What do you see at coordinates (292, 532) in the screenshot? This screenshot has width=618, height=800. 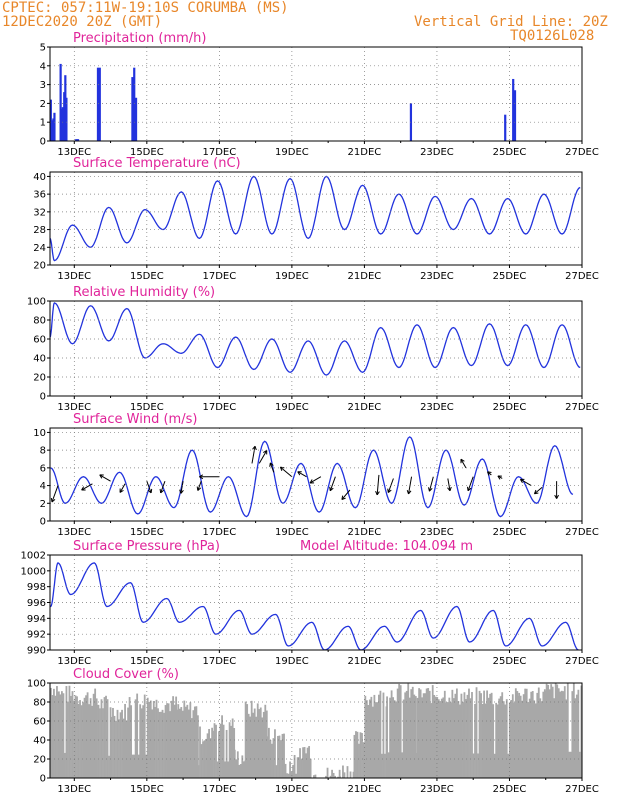 I see `wind-xtick-label: 19DEC` at bounding box center [292, 532].